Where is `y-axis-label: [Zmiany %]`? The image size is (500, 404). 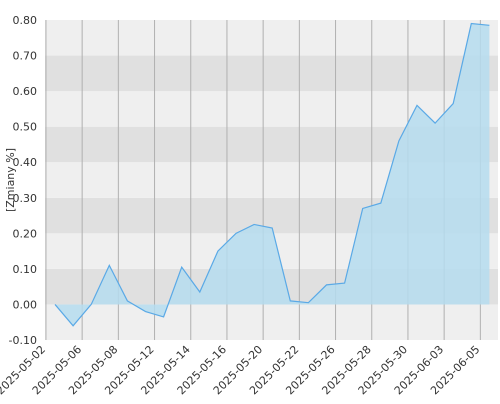
y-axis-label: [Zmiany %] is located at coordinates (10, 180).